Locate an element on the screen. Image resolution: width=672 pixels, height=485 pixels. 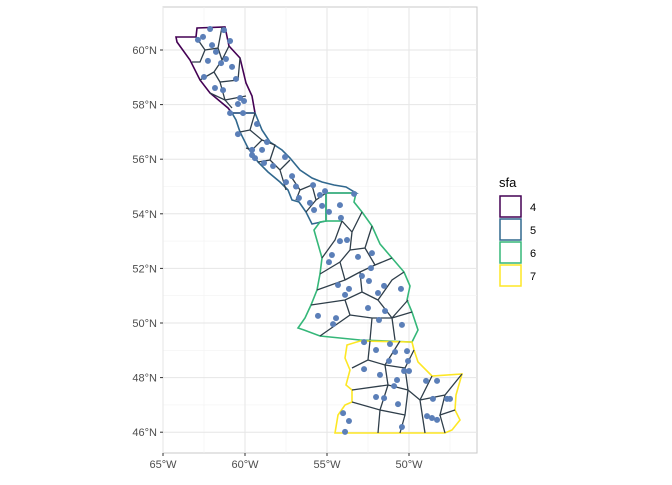
legend-title: sfa is located at coordinates (508, 182).